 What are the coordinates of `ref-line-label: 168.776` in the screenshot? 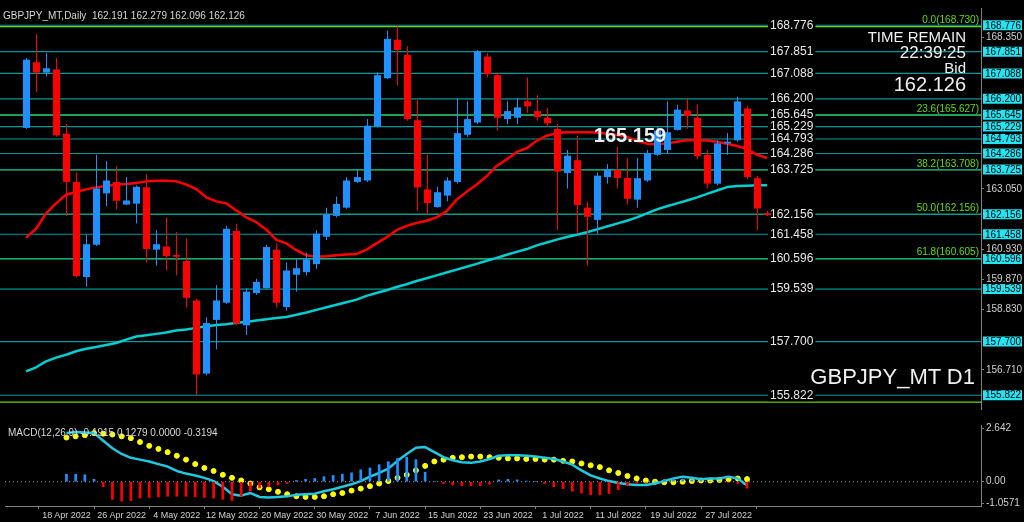 It's located at (792, 24).